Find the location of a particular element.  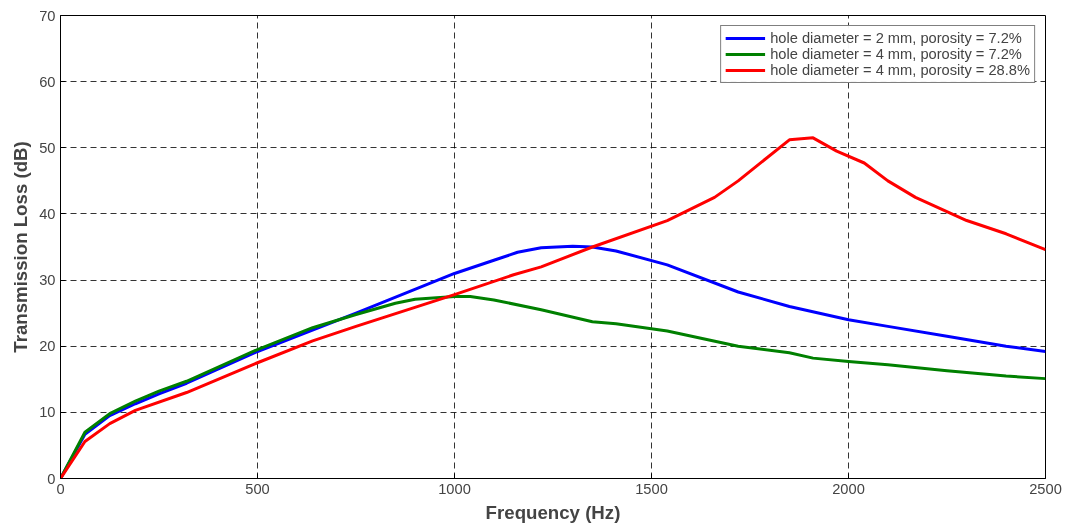

y-tick-label: 70 is located at coordinates (47, 15).